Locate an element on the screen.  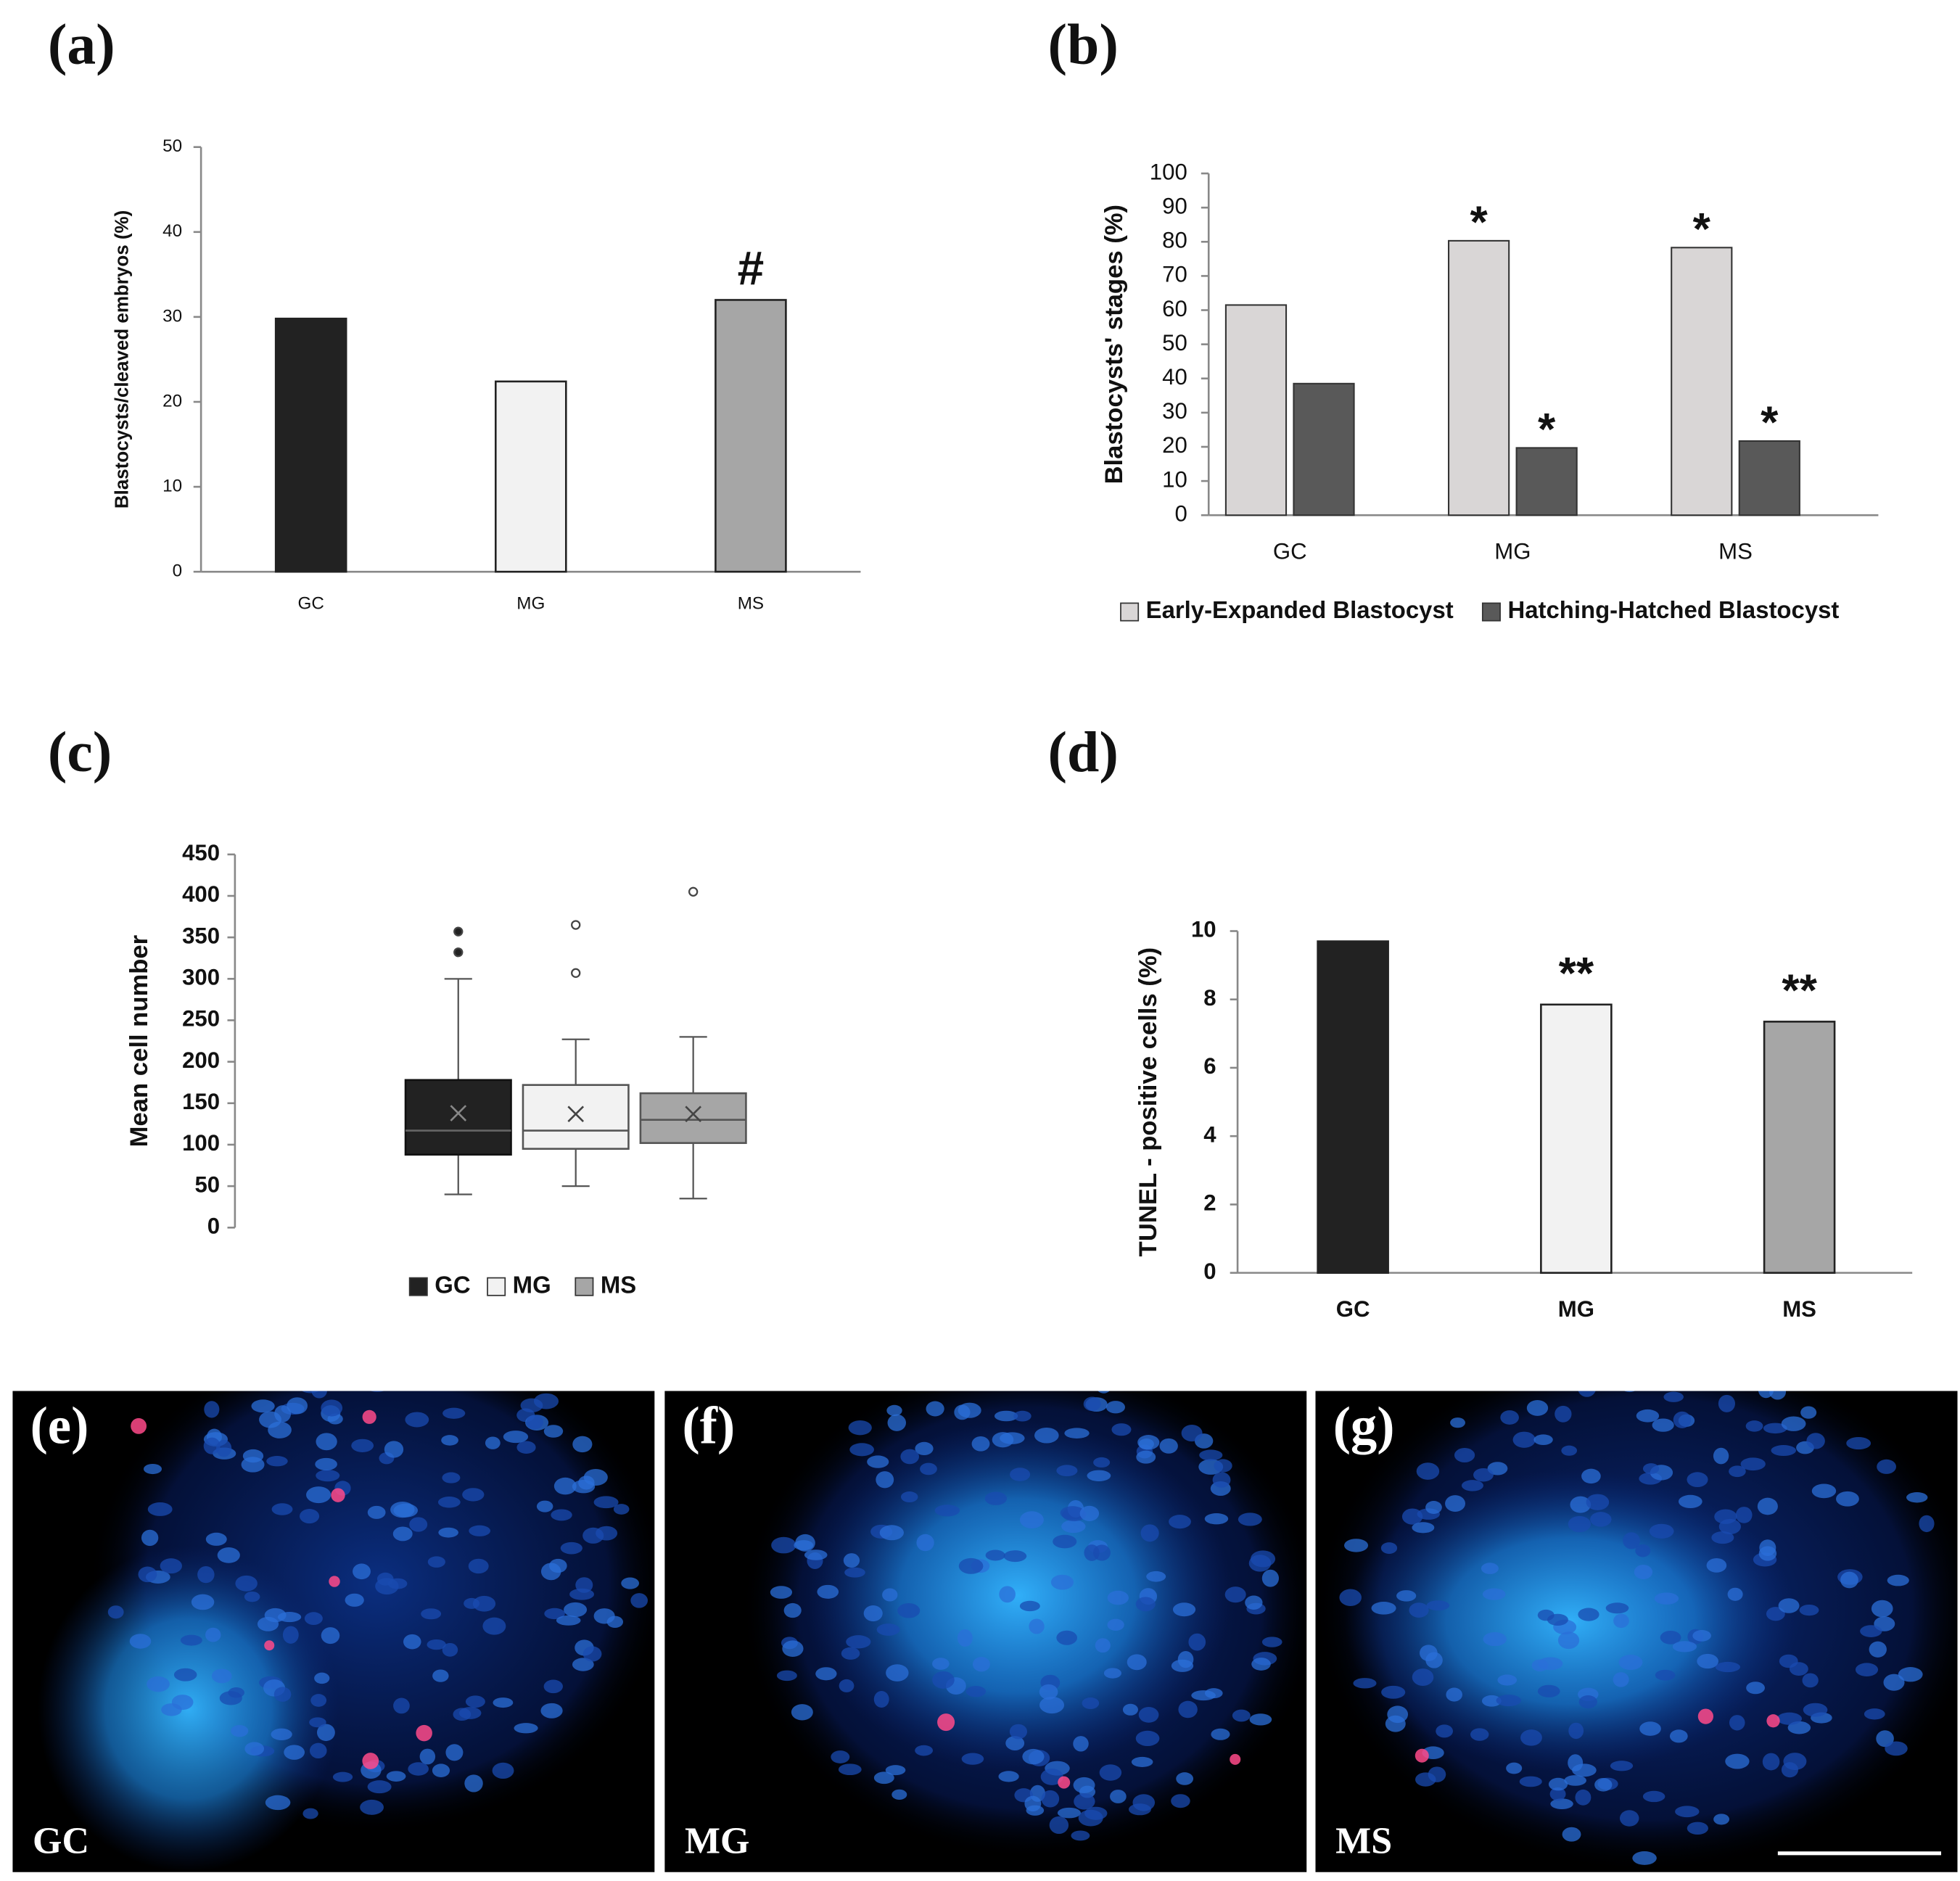
legend-swatch is located at coordinates (584, 1286).